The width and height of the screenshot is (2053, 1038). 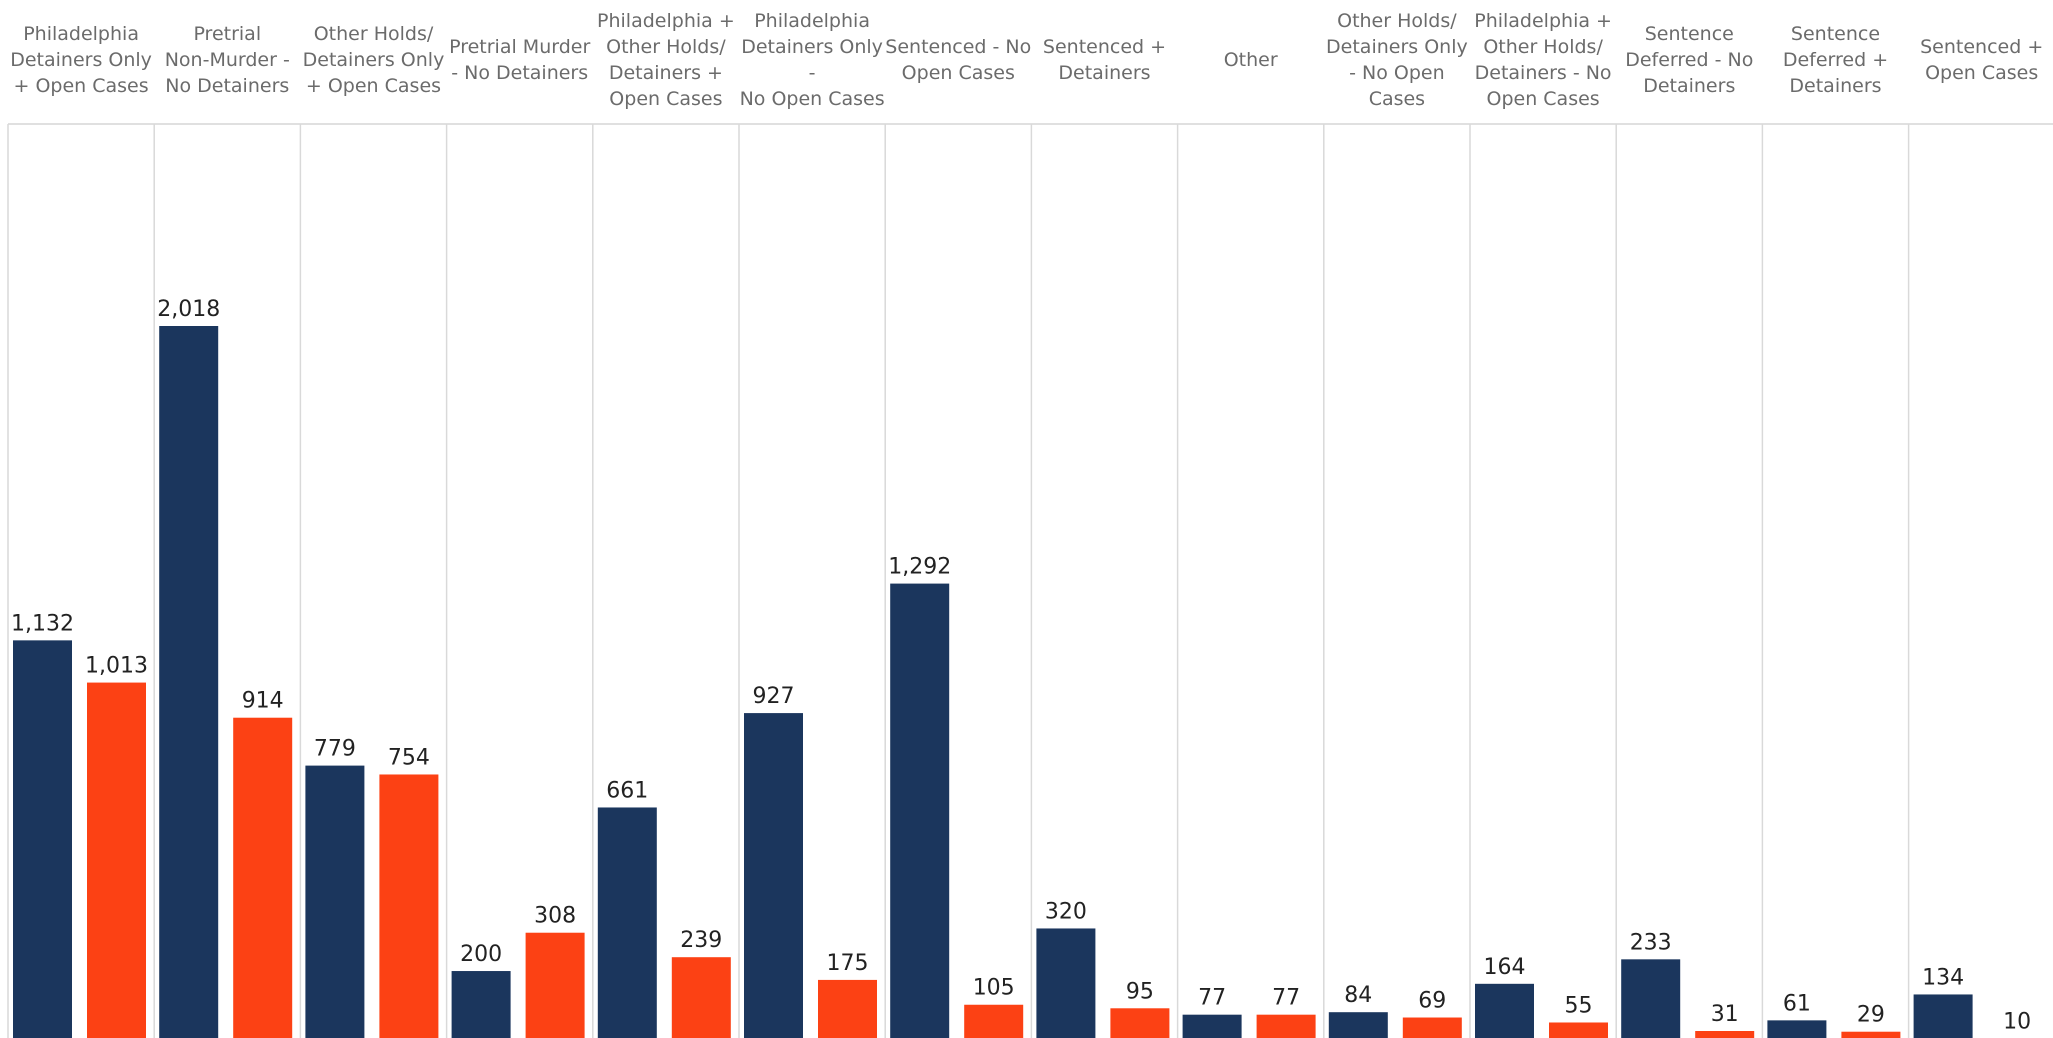 I want to click on data-label: 200, so click(x=481, y=954).